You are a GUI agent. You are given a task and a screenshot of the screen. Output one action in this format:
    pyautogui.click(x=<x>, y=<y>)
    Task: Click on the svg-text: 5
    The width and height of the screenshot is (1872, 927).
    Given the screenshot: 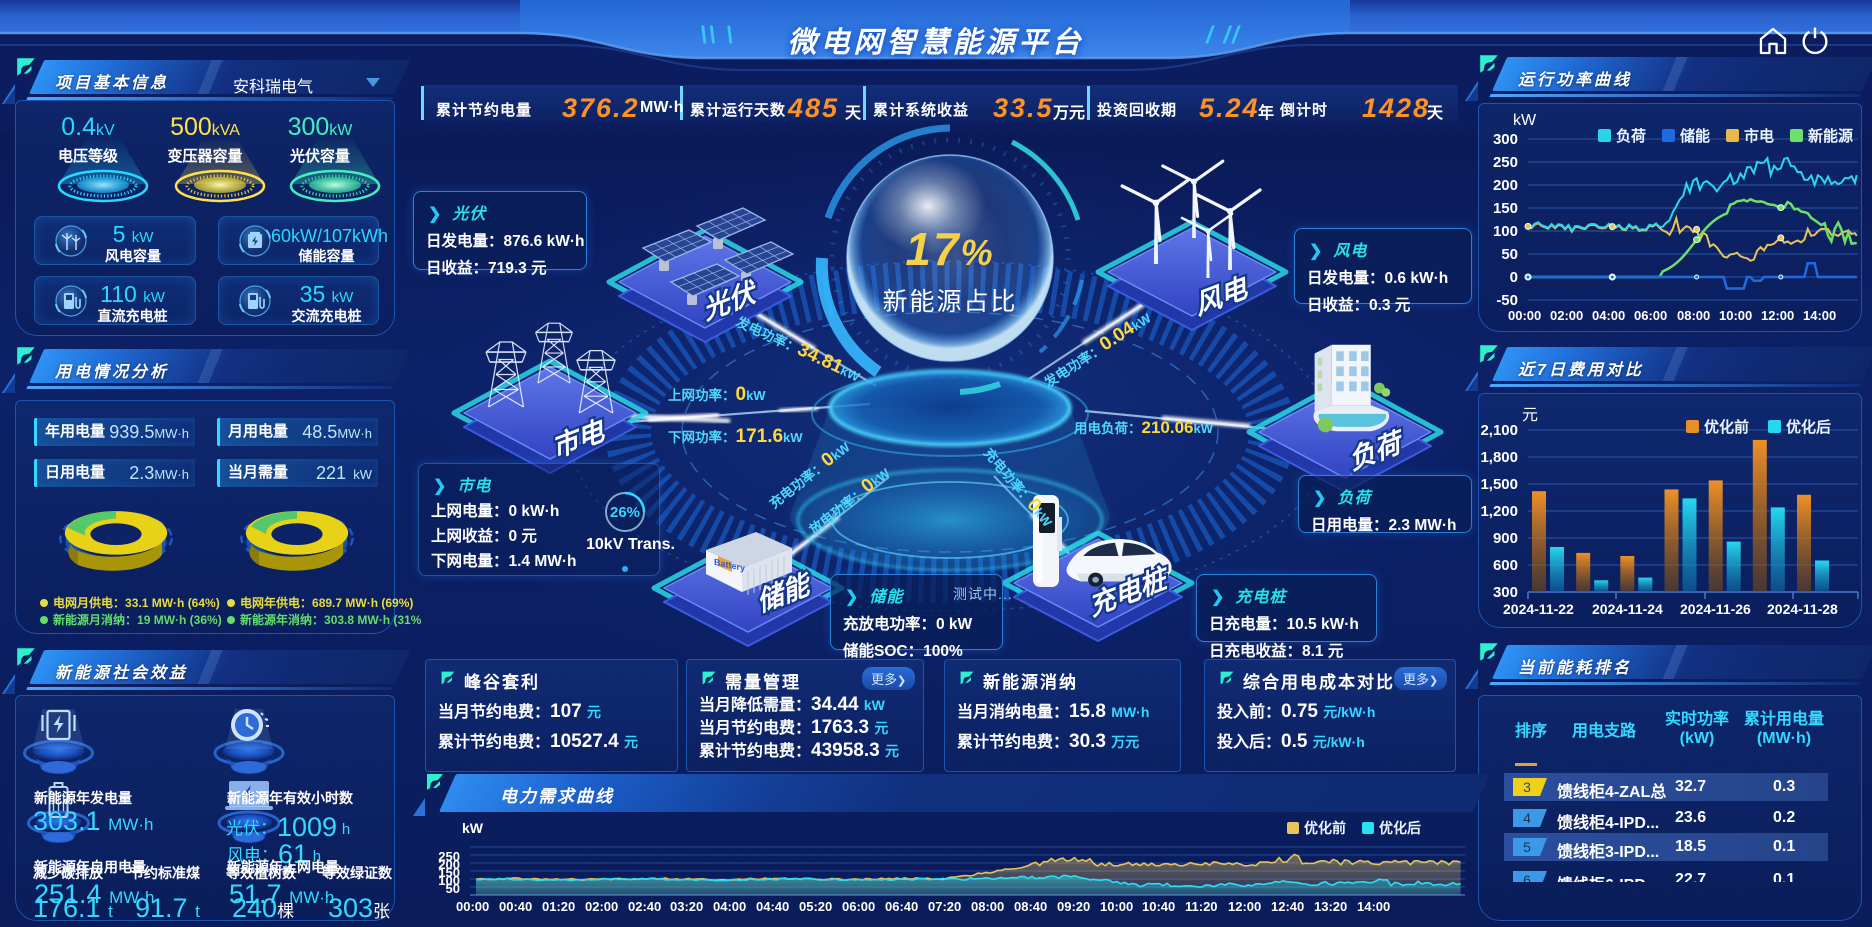 What is the action you would take?
    pyautogui.click(x=1527, y=847)
    